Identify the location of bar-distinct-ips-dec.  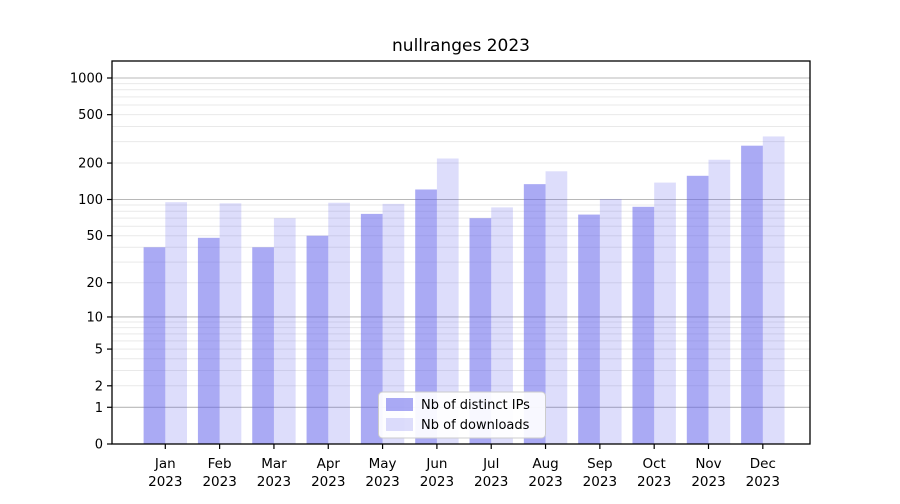
(752, 295).